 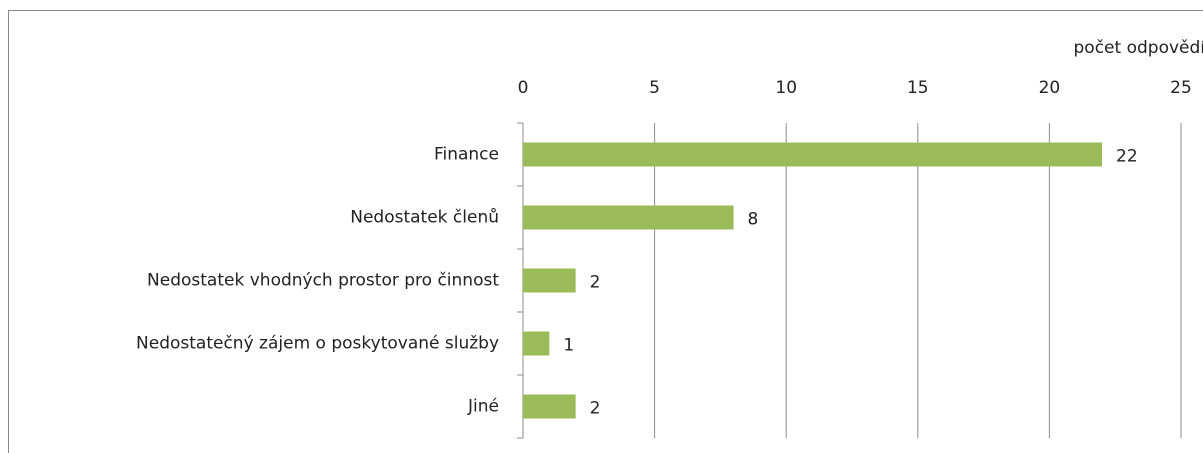 What do you see at coordinates (786, 88) in the screenshot?
I see `x-tick-label: 10` at bounding box center [786, 88].